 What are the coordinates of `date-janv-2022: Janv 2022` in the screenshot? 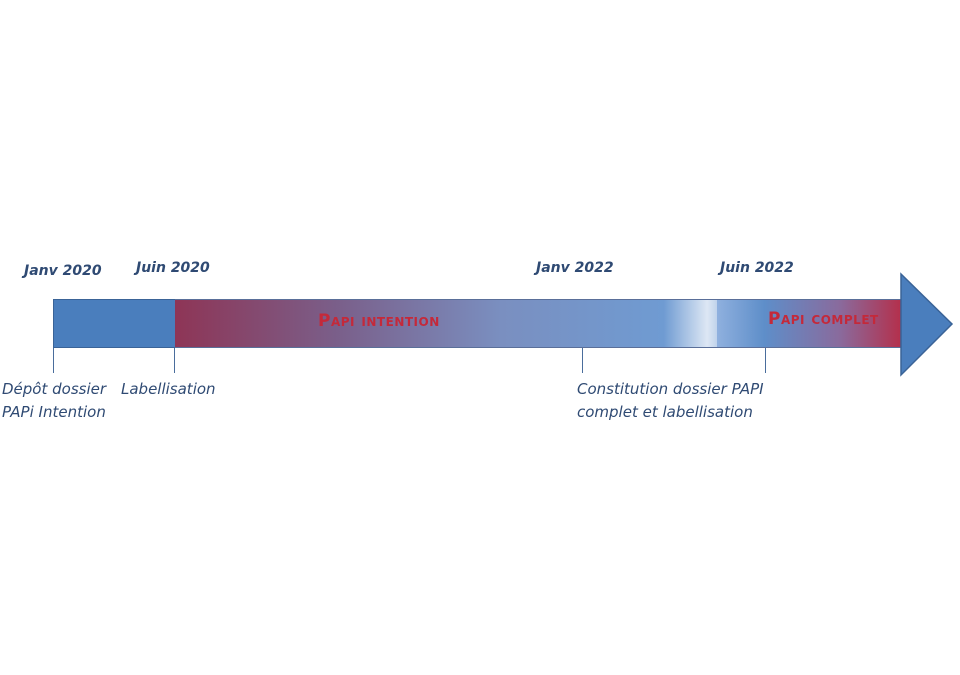 It's located at (575, 268).